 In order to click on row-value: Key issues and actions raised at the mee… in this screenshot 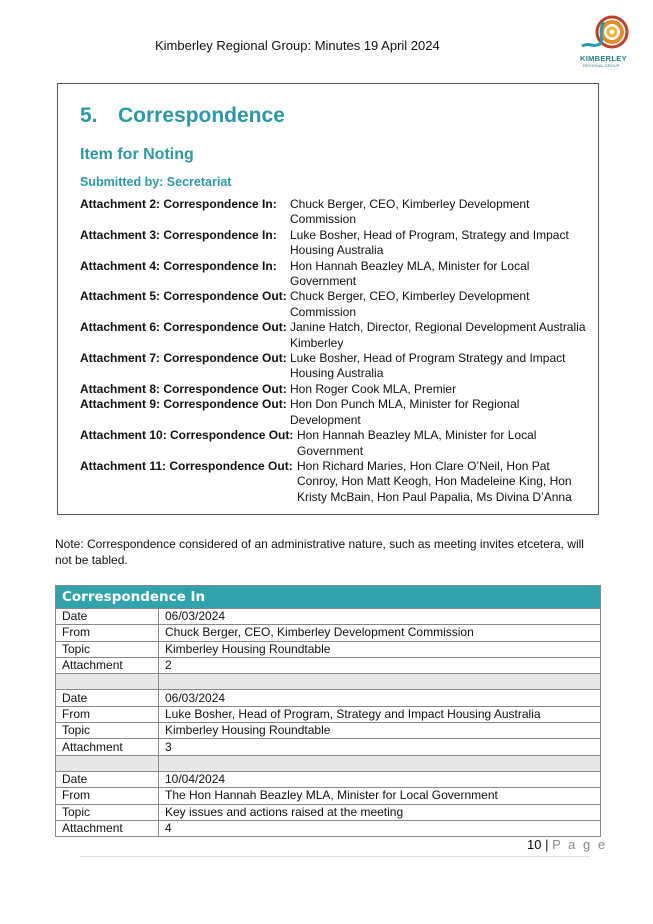, I will do `click(379, 812)`.